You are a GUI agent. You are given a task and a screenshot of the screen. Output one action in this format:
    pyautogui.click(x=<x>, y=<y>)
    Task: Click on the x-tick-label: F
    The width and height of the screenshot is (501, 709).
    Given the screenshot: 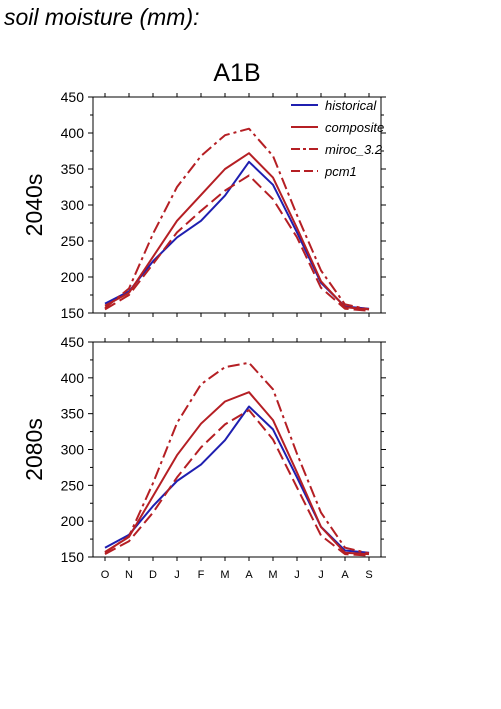 What is the action you would take?
    pyautogui.click(x=201, y=575)
    